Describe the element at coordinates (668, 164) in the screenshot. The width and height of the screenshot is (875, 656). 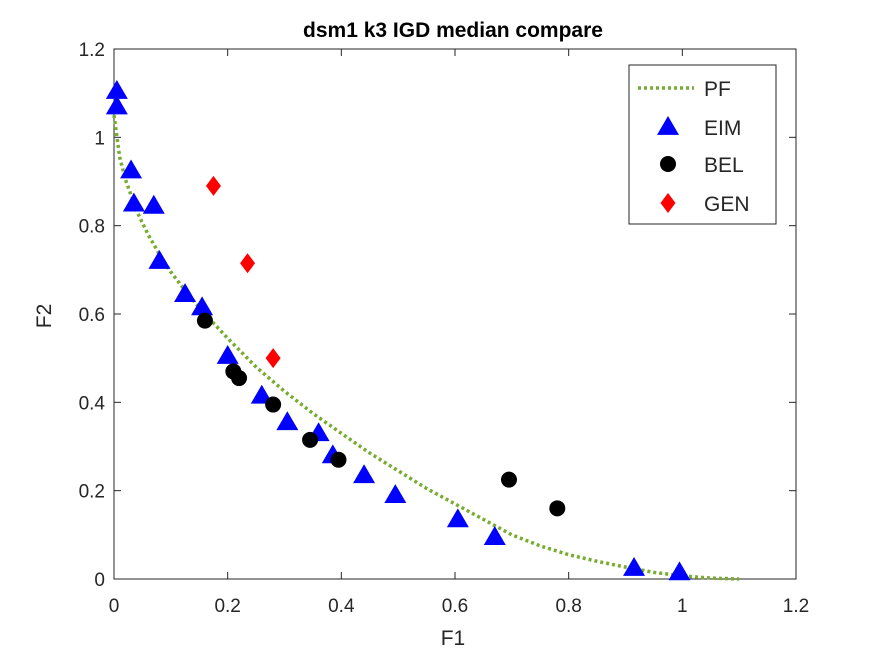
I see `legend-swatch-bel` at that location.